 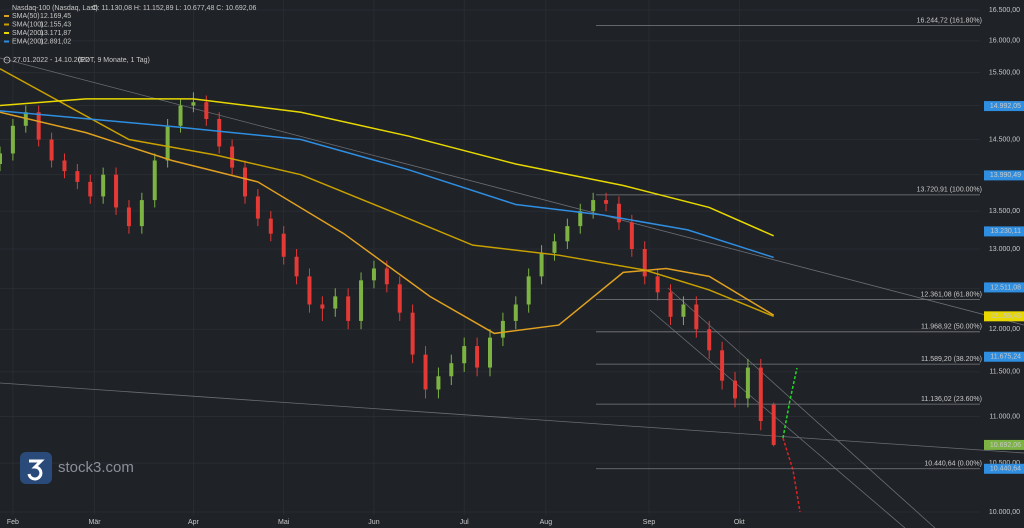 I want to click on y-tick-label: 10.500,00, so click(x=1004, y=463).